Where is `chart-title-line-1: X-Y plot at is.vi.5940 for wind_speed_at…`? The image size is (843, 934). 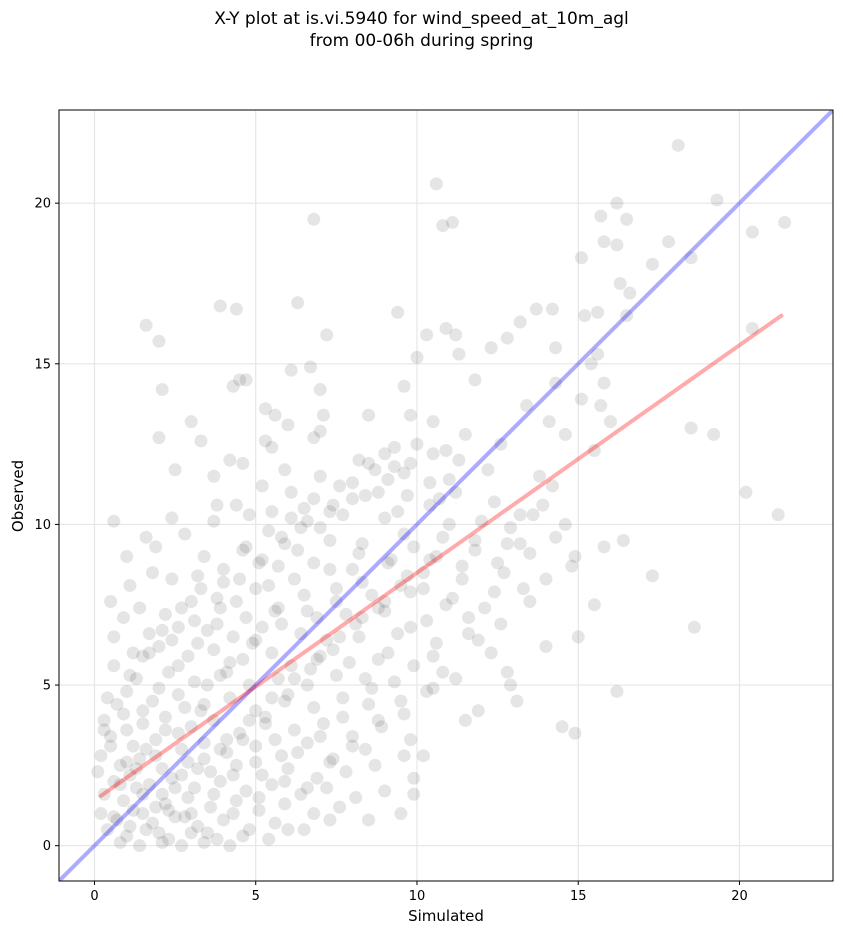 chart-title-line-1: X-Y plot at is.vi.5940 for wind_speed_at… is located at coordinates (421, 19).